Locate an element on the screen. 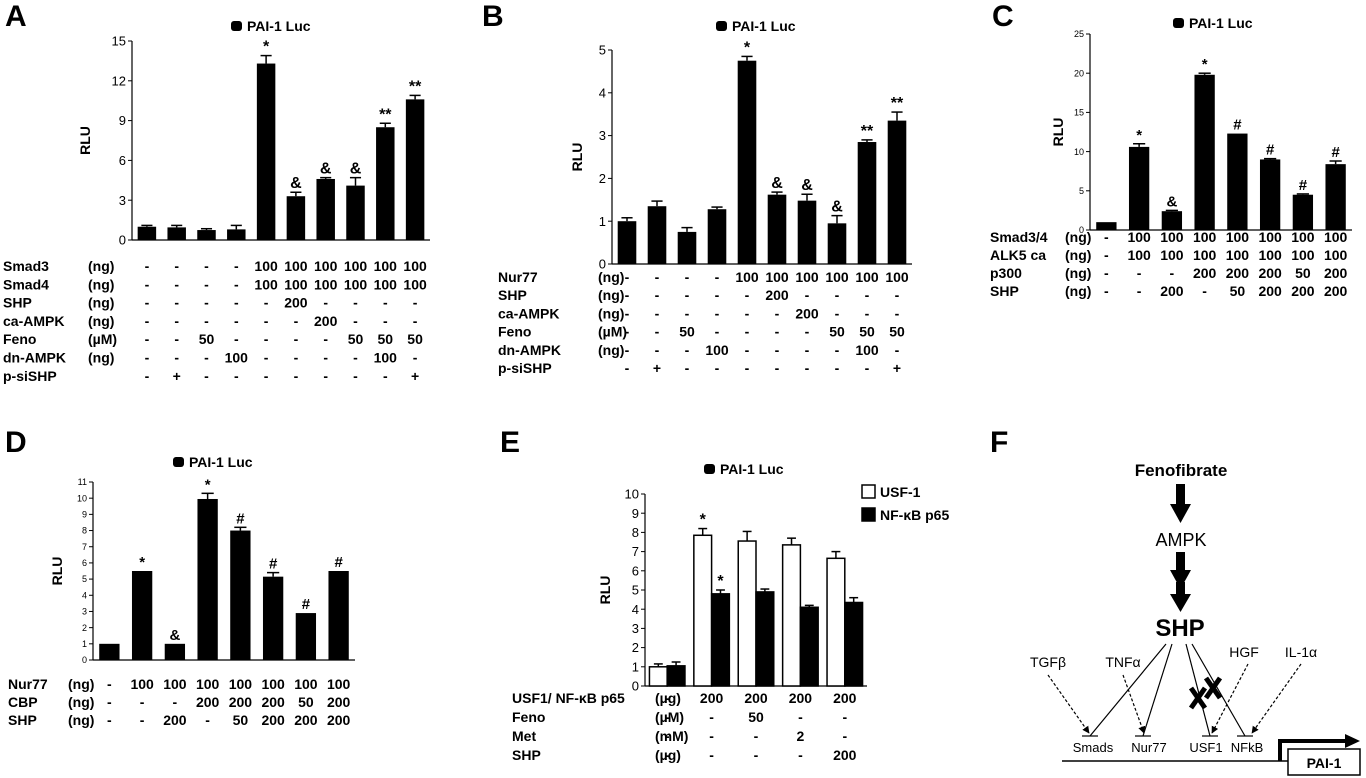  activation-arrows is located at coordinates (1174, 698).